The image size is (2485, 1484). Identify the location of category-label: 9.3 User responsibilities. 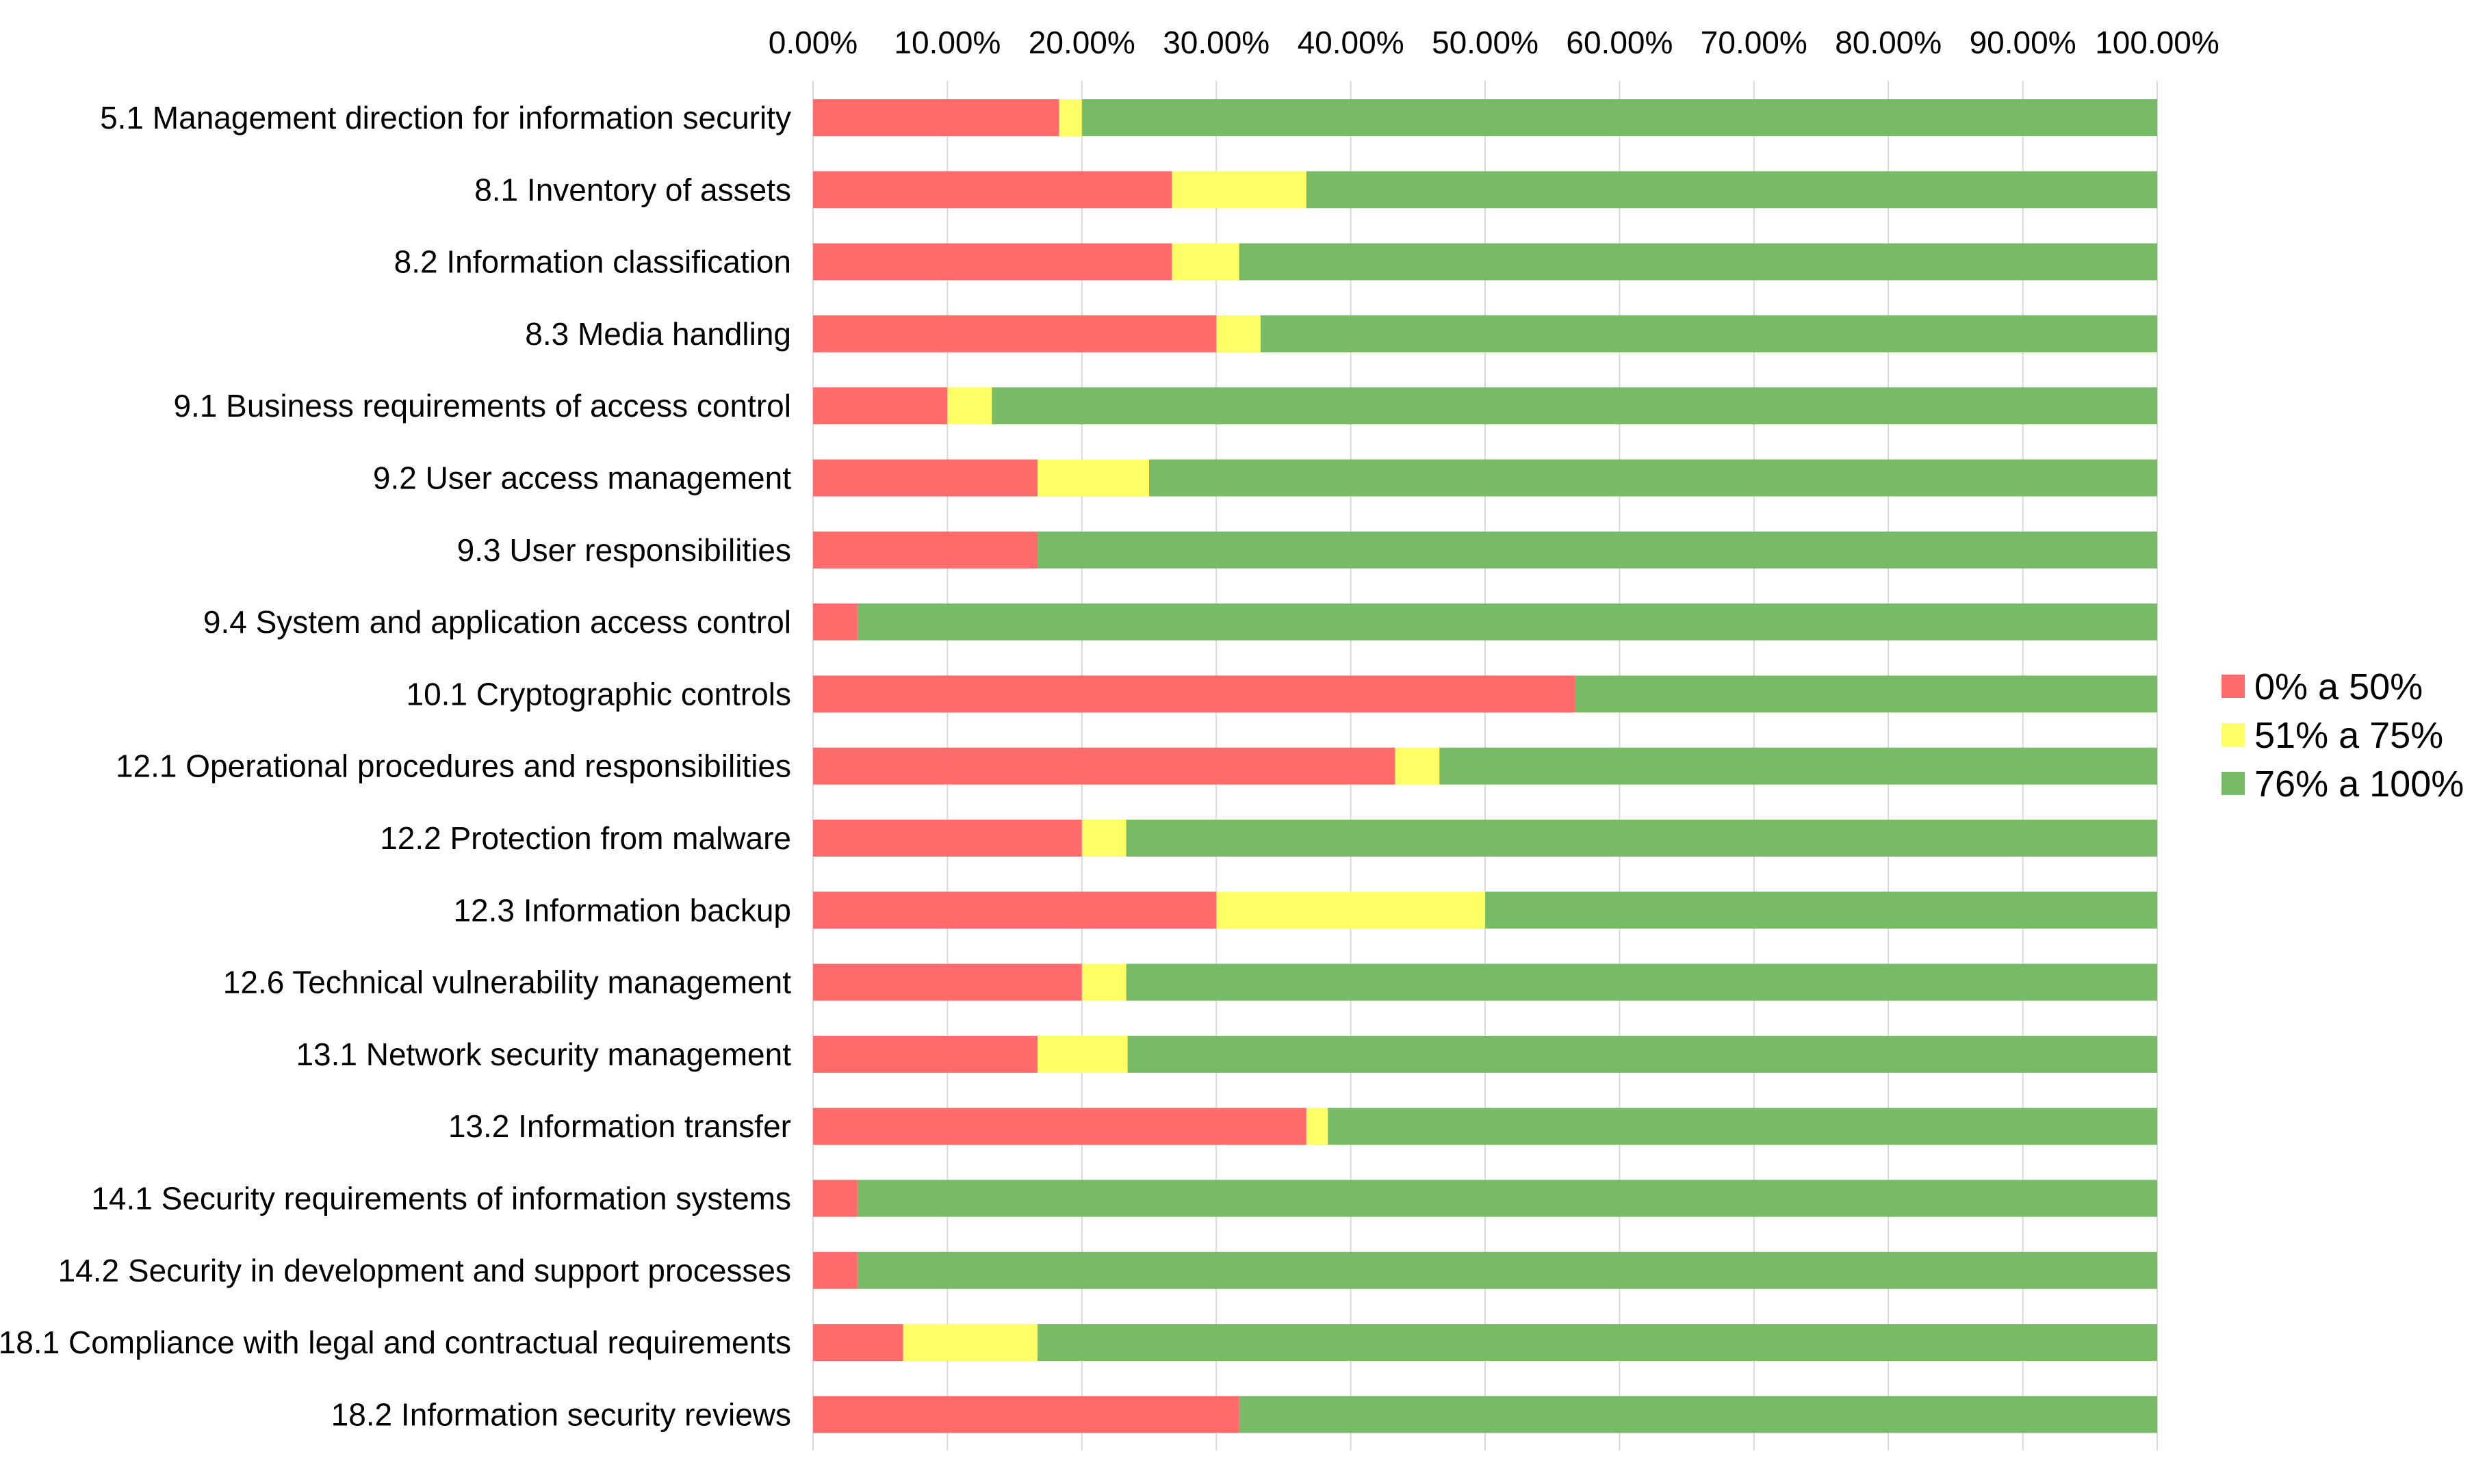
(624, 550).